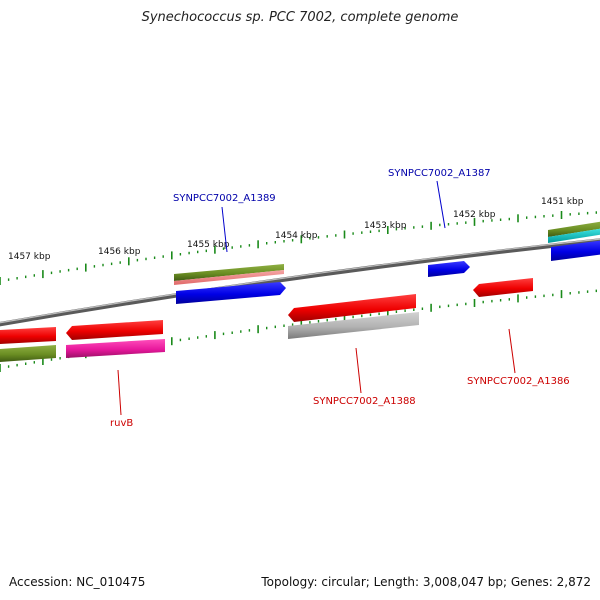 The width and height of the screenshot is (600, 600). What do you see at coordinates (29, 257) in the screenshot?
I see `scale-label-1457: 1457 kbp` at bounding box center [29, 257].